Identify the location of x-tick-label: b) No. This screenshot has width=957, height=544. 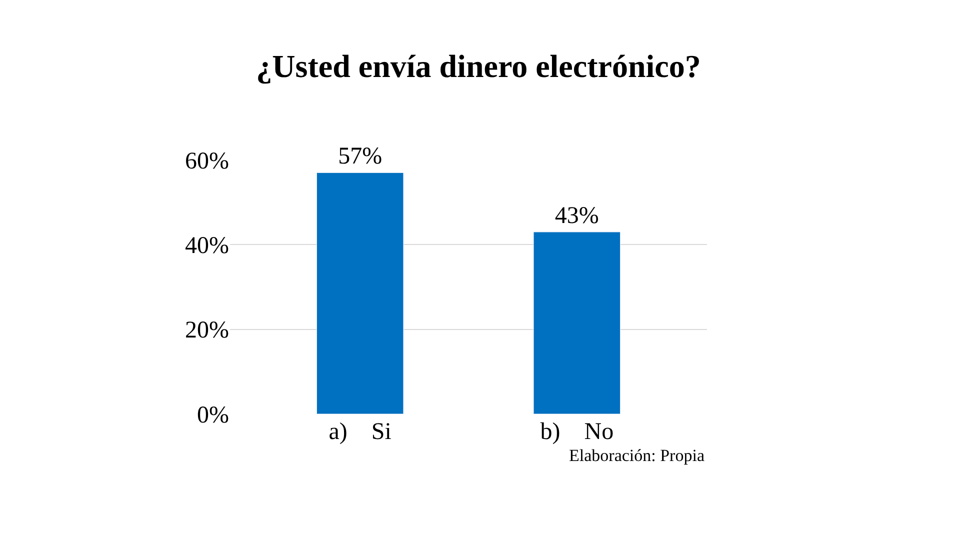
(577, 432).